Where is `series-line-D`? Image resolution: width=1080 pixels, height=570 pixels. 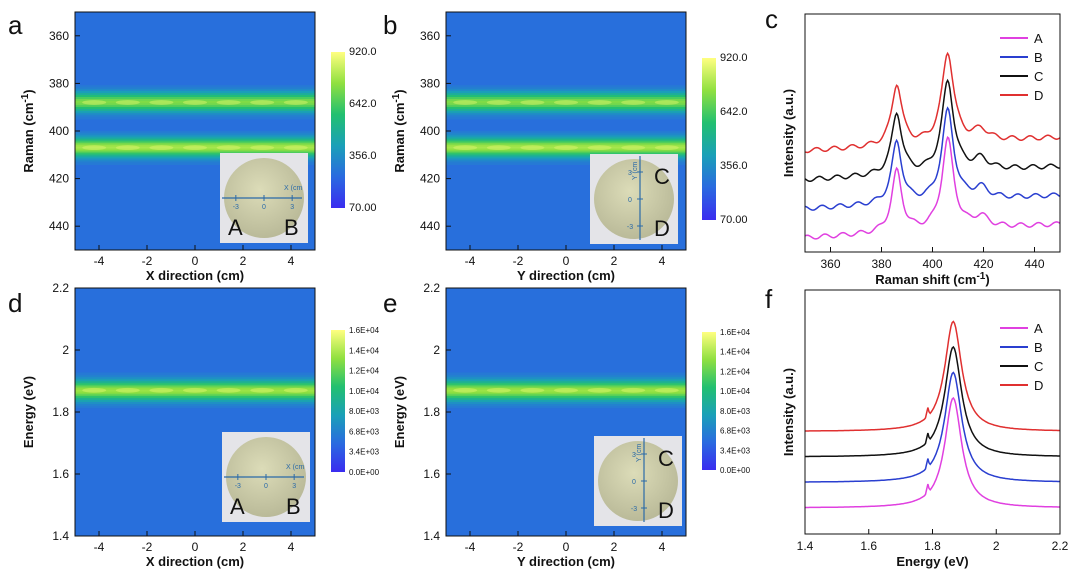
series-line-D is located at coordinates (932, 102).